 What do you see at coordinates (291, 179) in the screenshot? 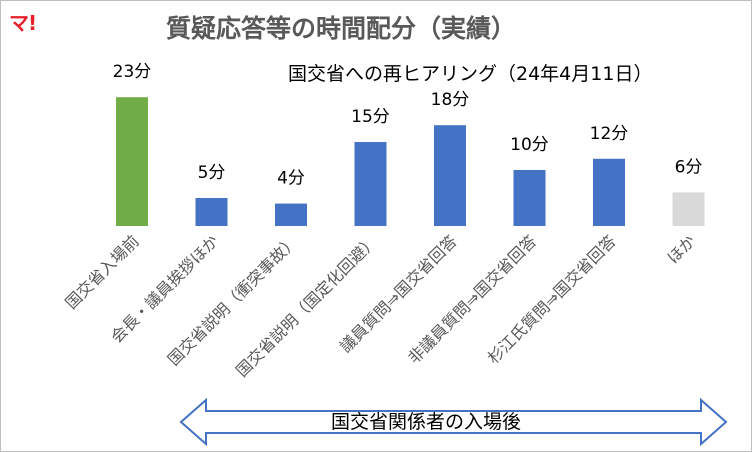
I see `data-label-3: 4分` at bounding box center [291, 179].